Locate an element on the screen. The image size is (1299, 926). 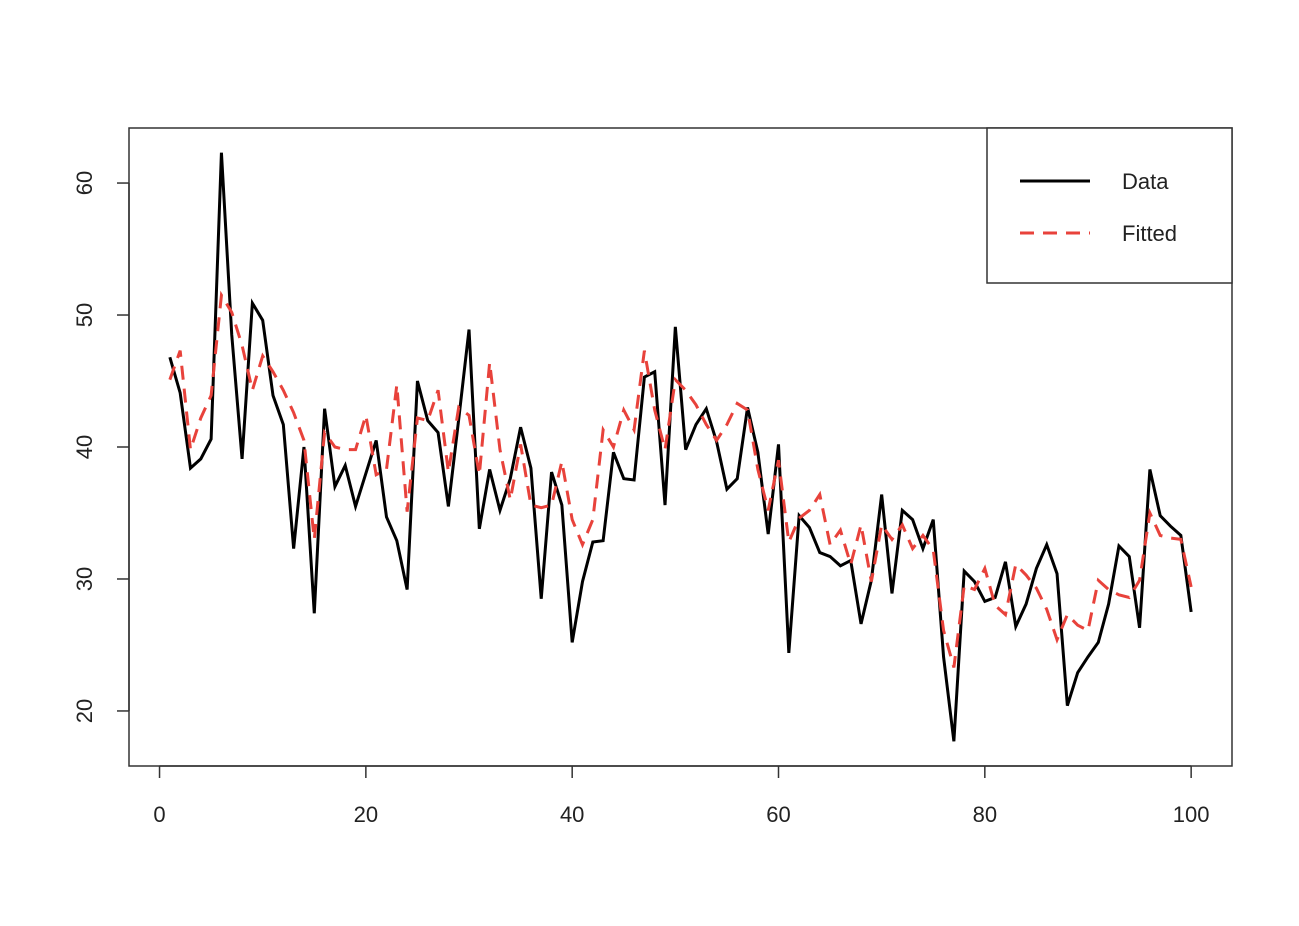
y-tick-label: 60 is located at coordinates (84, 183).